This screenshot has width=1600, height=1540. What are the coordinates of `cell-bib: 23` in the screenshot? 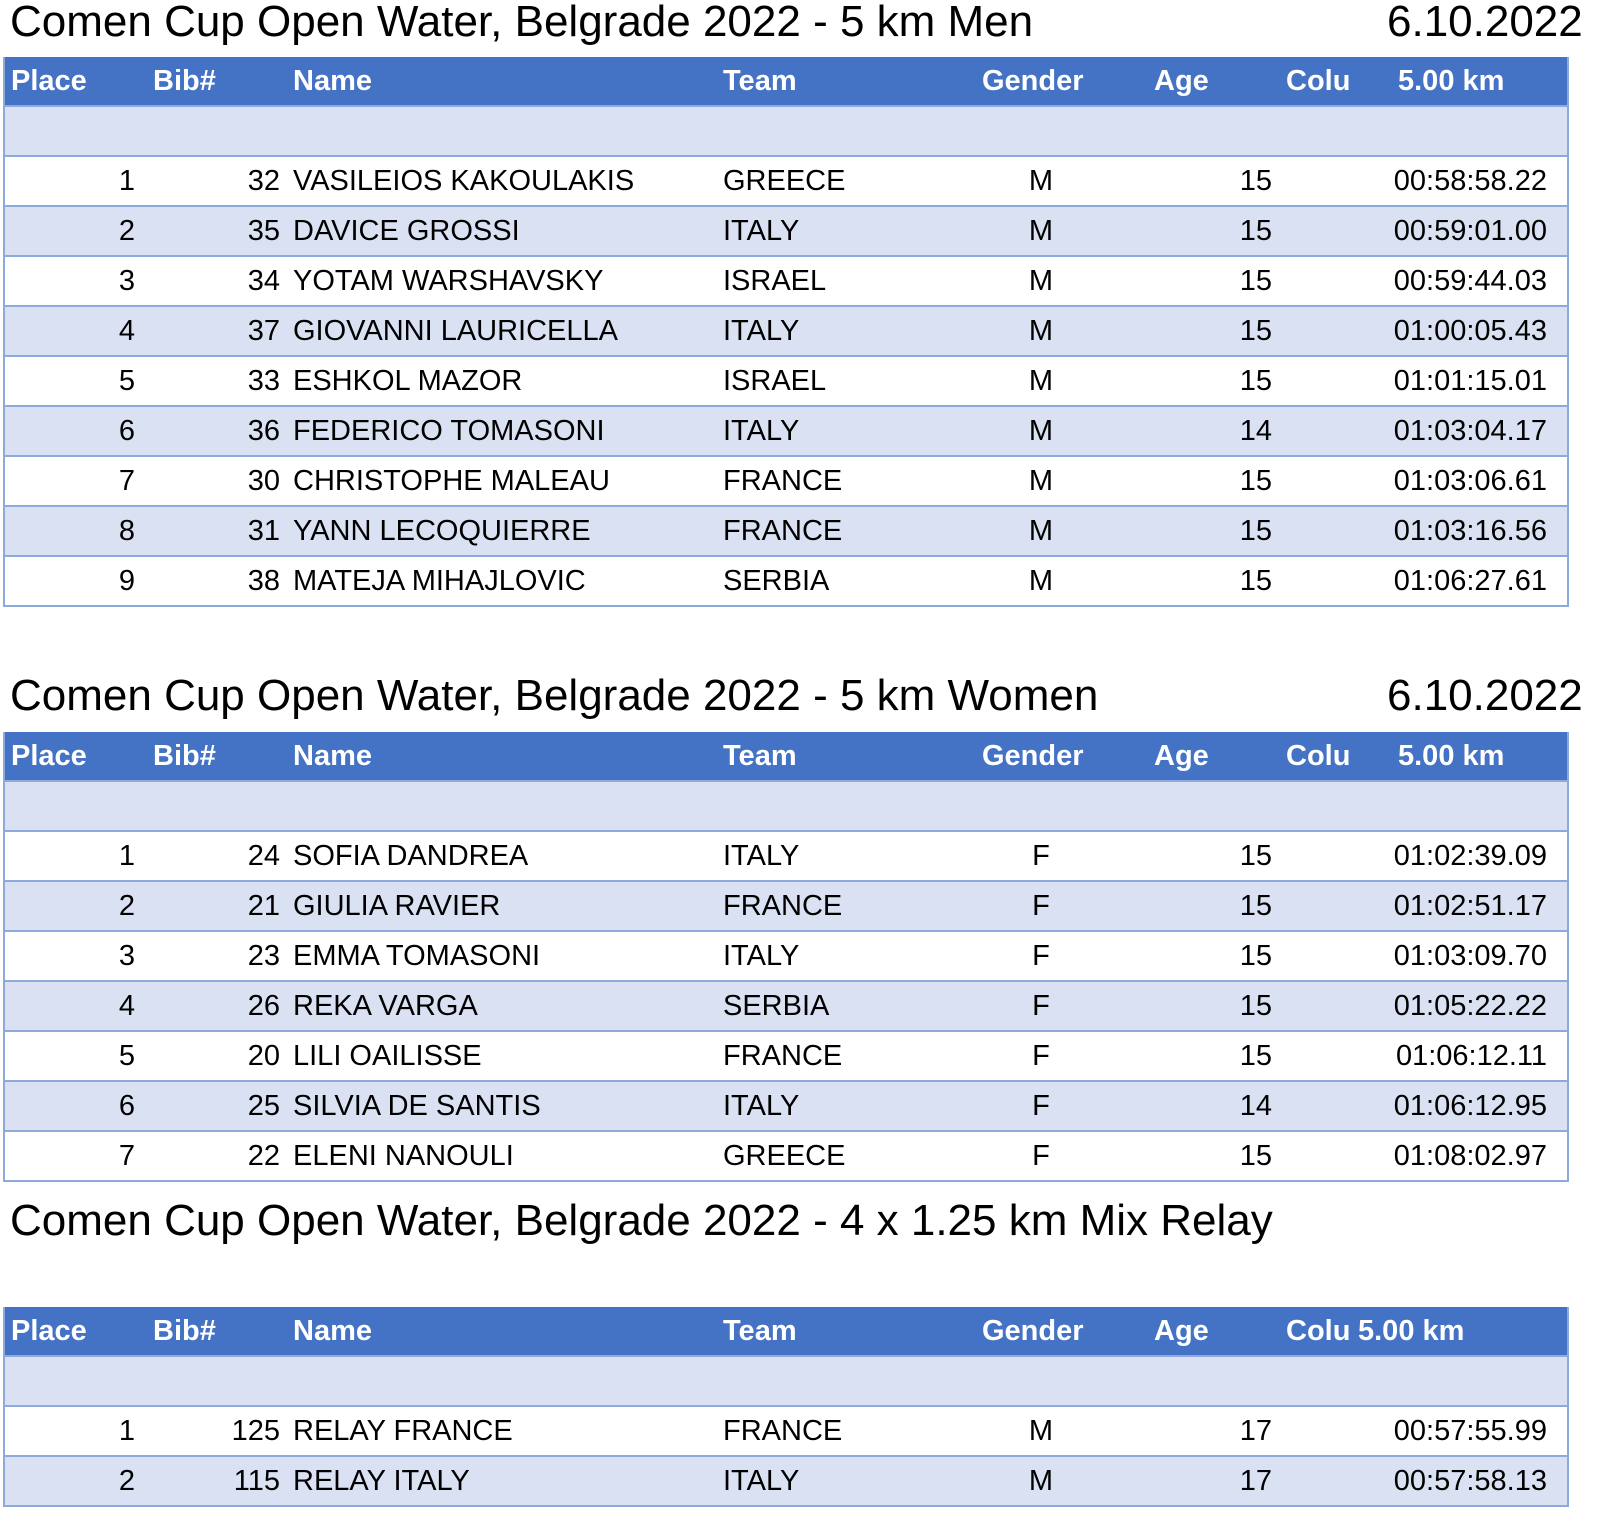 It's located at (263, 956).